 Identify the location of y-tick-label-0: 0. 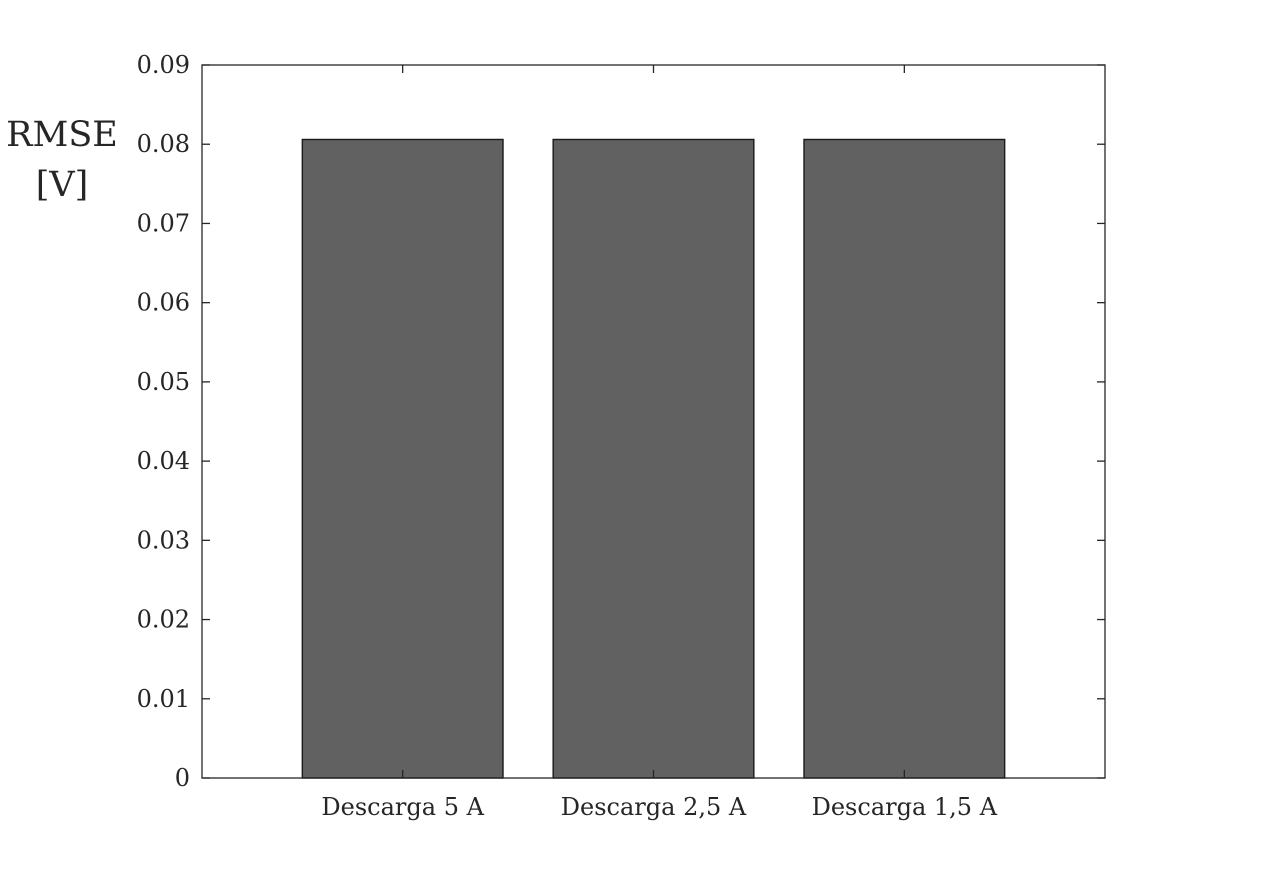
(182, 778).